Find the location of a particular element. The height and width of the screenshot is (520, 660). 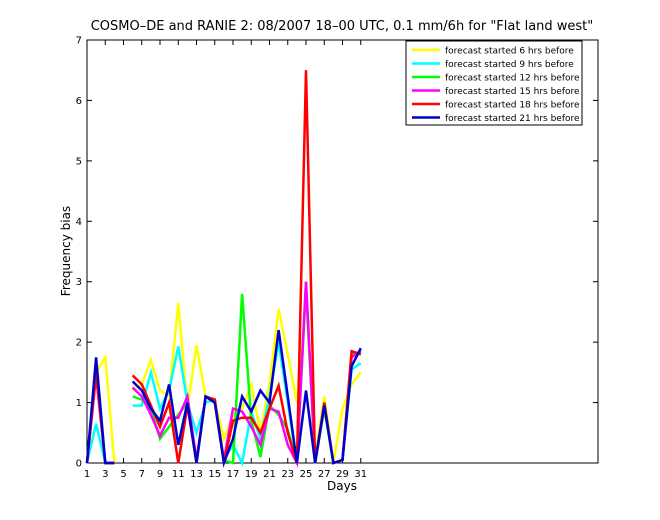

x-tick-label: 15 is located at coordinates (214, 474).